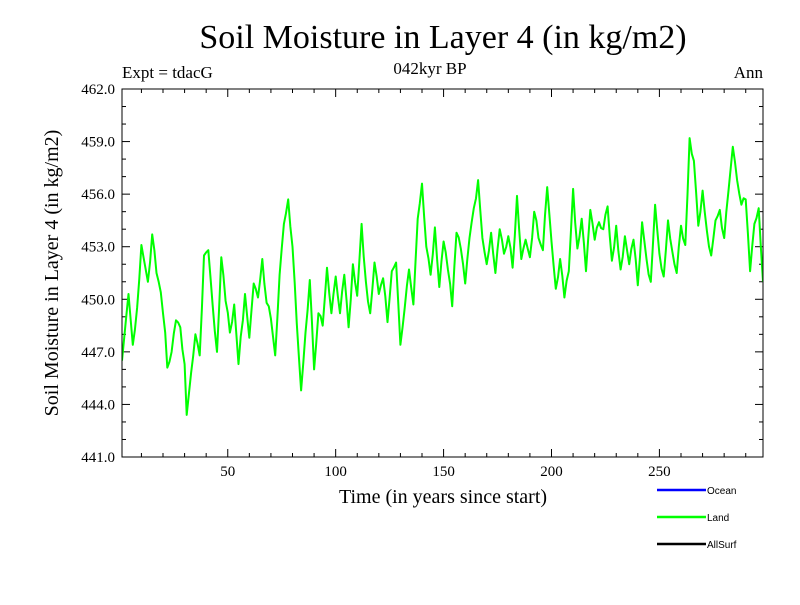 The height and width of the screenshot is (605, 800). I want to click on x-axis-label: Time (in years since start), so click(443, 497).